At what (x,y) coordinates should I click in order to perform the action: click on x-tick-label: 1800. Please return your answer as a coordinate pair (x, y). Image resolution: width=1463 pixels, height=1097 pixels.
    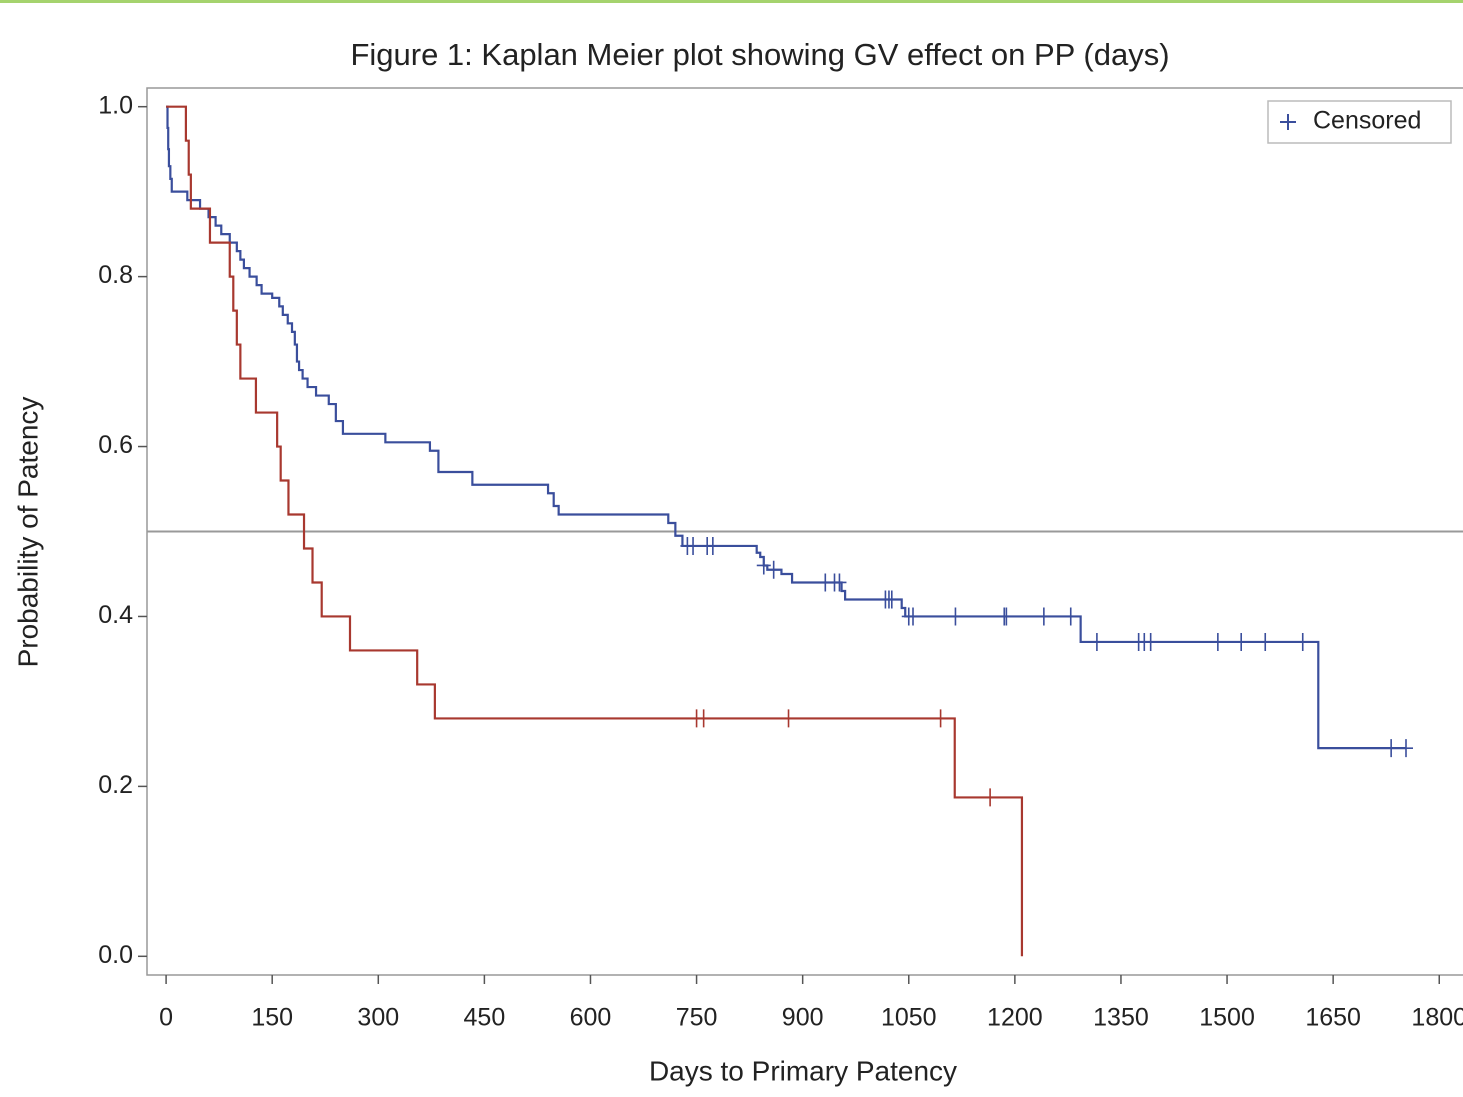
    Looking at the image, I should click on (1437, 1018).